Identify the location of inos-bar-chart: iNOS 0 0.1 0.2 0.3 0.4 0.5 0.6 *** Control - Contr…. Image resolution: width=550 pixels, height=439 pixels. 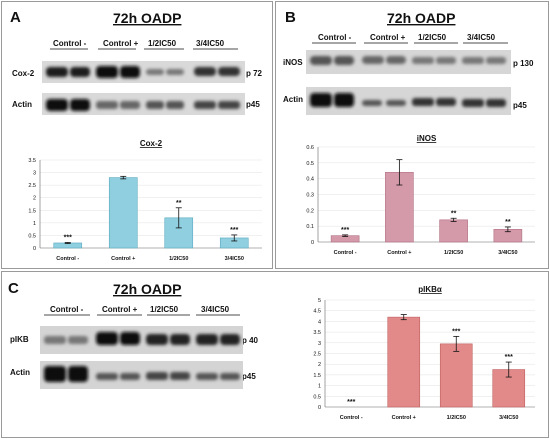
(420, 195).